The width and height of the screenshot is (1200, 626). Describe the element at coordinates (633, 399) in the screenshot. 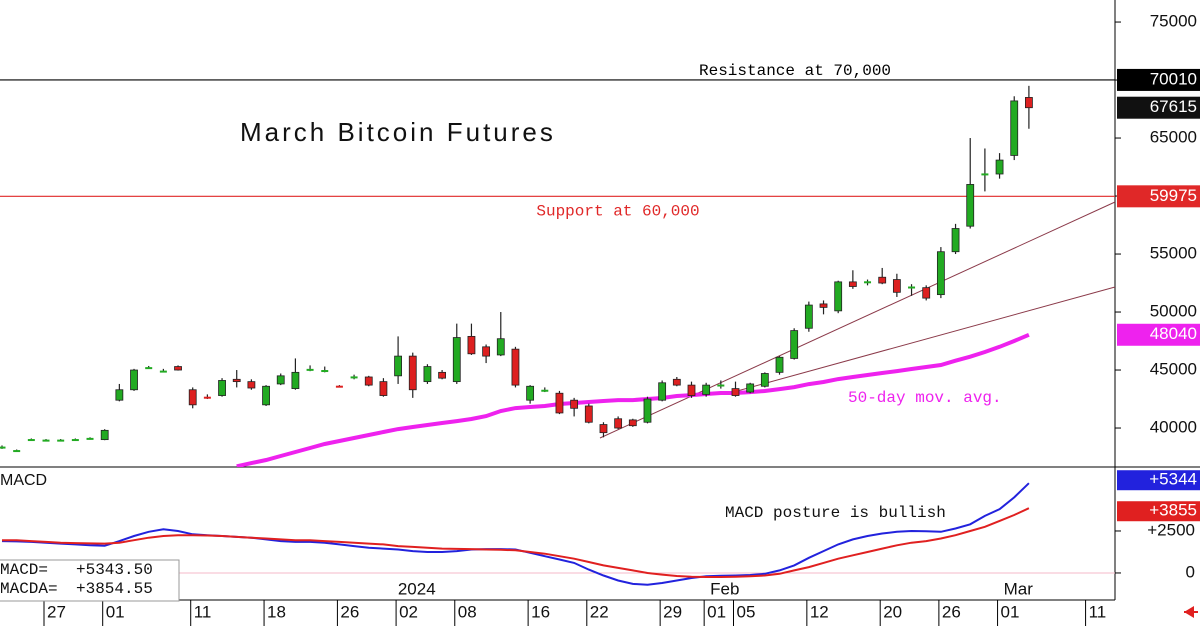

I see `moving-average` at that location.